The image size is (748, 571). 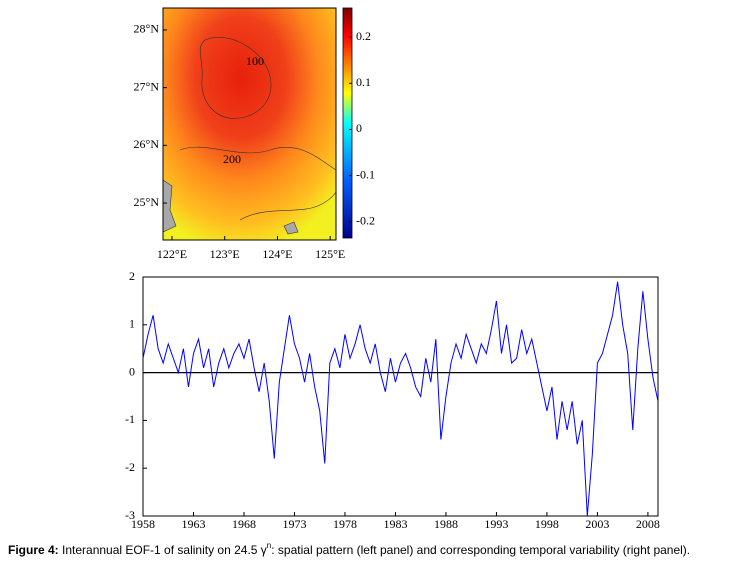 What do you see at coordinates (294, 524) in the screenshot?
I see `x-tick-label: 1973` at bounding box center [294, 524].